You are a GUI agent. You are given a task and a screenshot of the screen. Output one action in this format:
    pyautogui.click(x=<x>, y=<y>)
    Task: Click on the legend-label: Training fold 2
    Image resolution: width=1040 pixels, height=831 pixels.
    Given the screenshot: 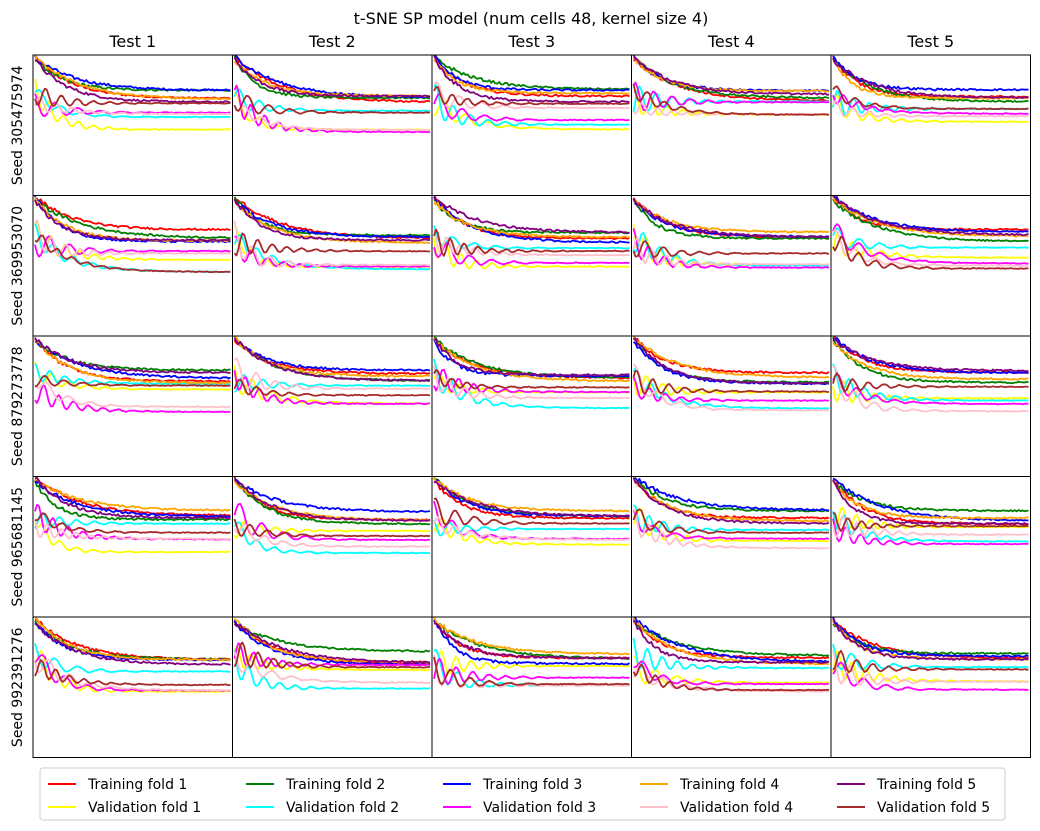 What is the action you would take?
    pyautogui.click(x=335, y=785)
    